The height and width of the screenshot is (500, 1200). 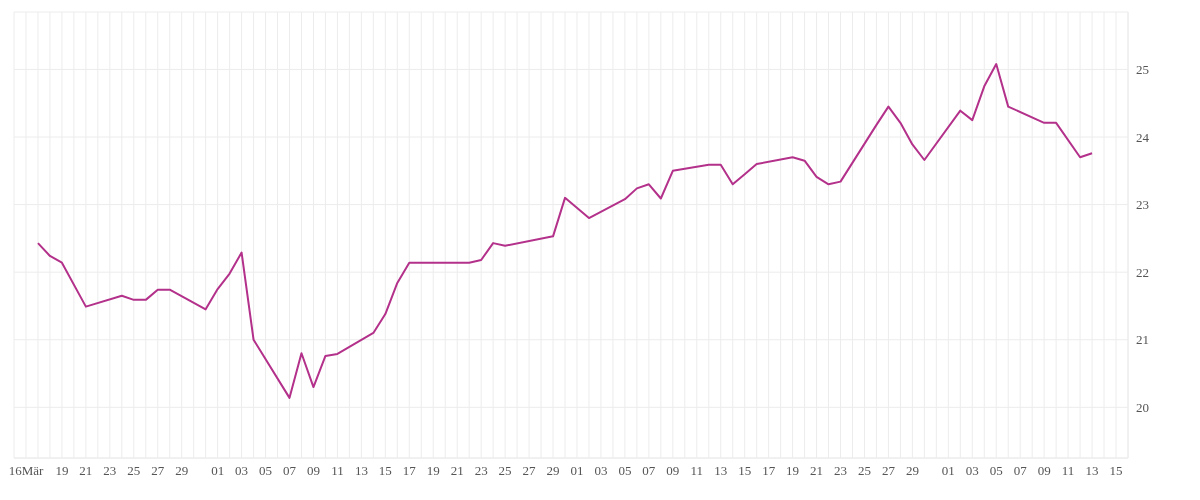 I want to click on y-tick-label: 21, so click(x=1142, y=340).